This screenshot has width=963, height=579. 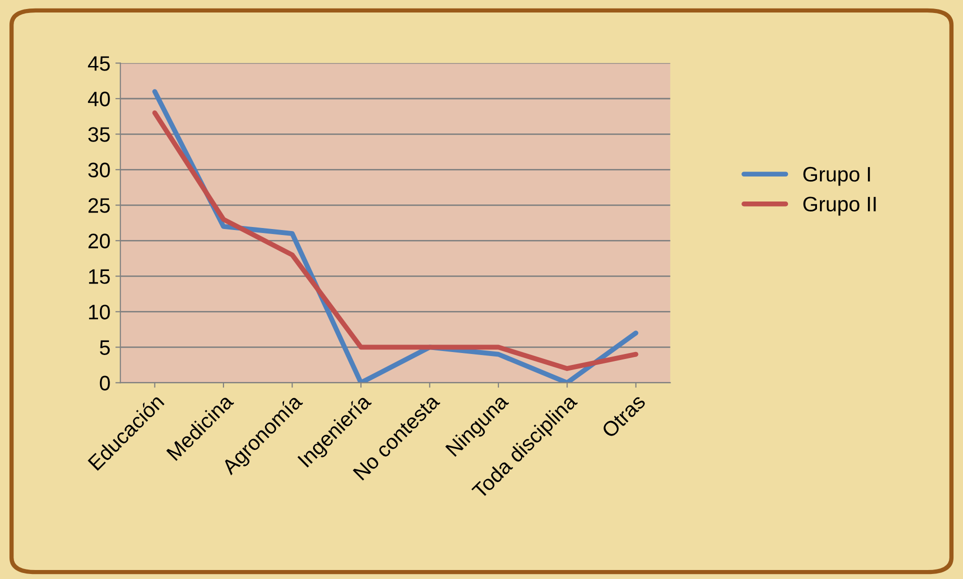 What do you see at coordinates (99, 276) in the screenshot?
I see `y-tick-label: 15` at bounding box center [99, 276].